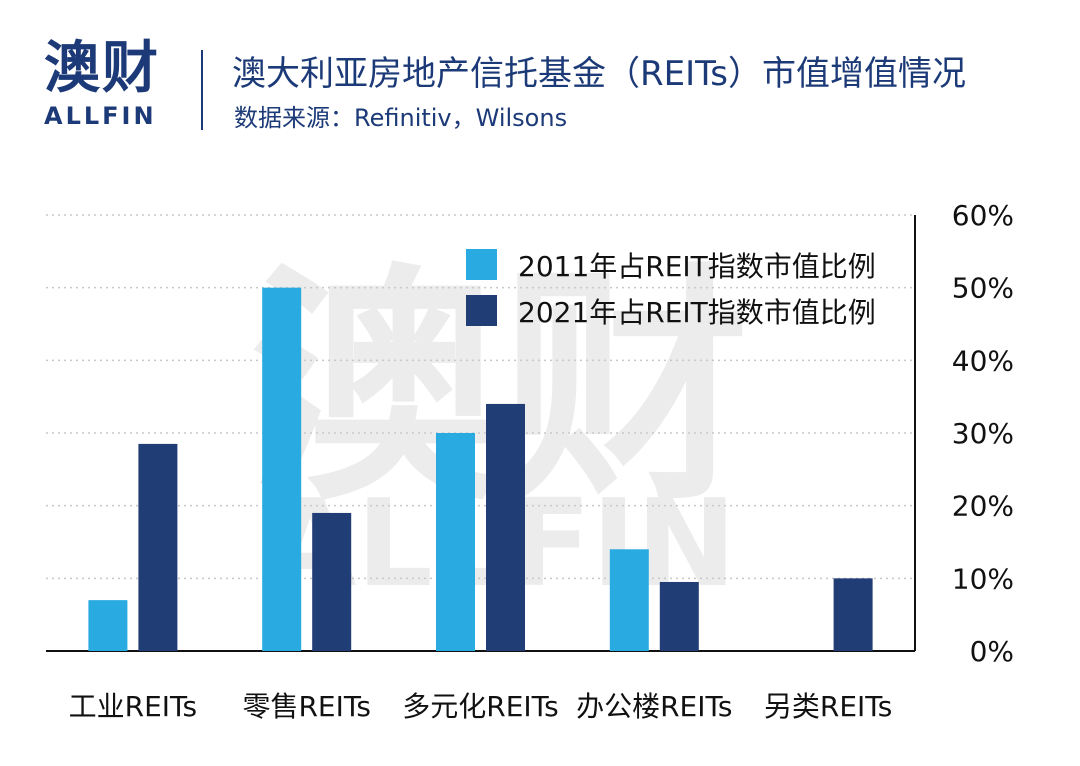  Describe the element at coordinates (983, 288) in the screenshot. I see `y-tick-label: 50%` at that location.